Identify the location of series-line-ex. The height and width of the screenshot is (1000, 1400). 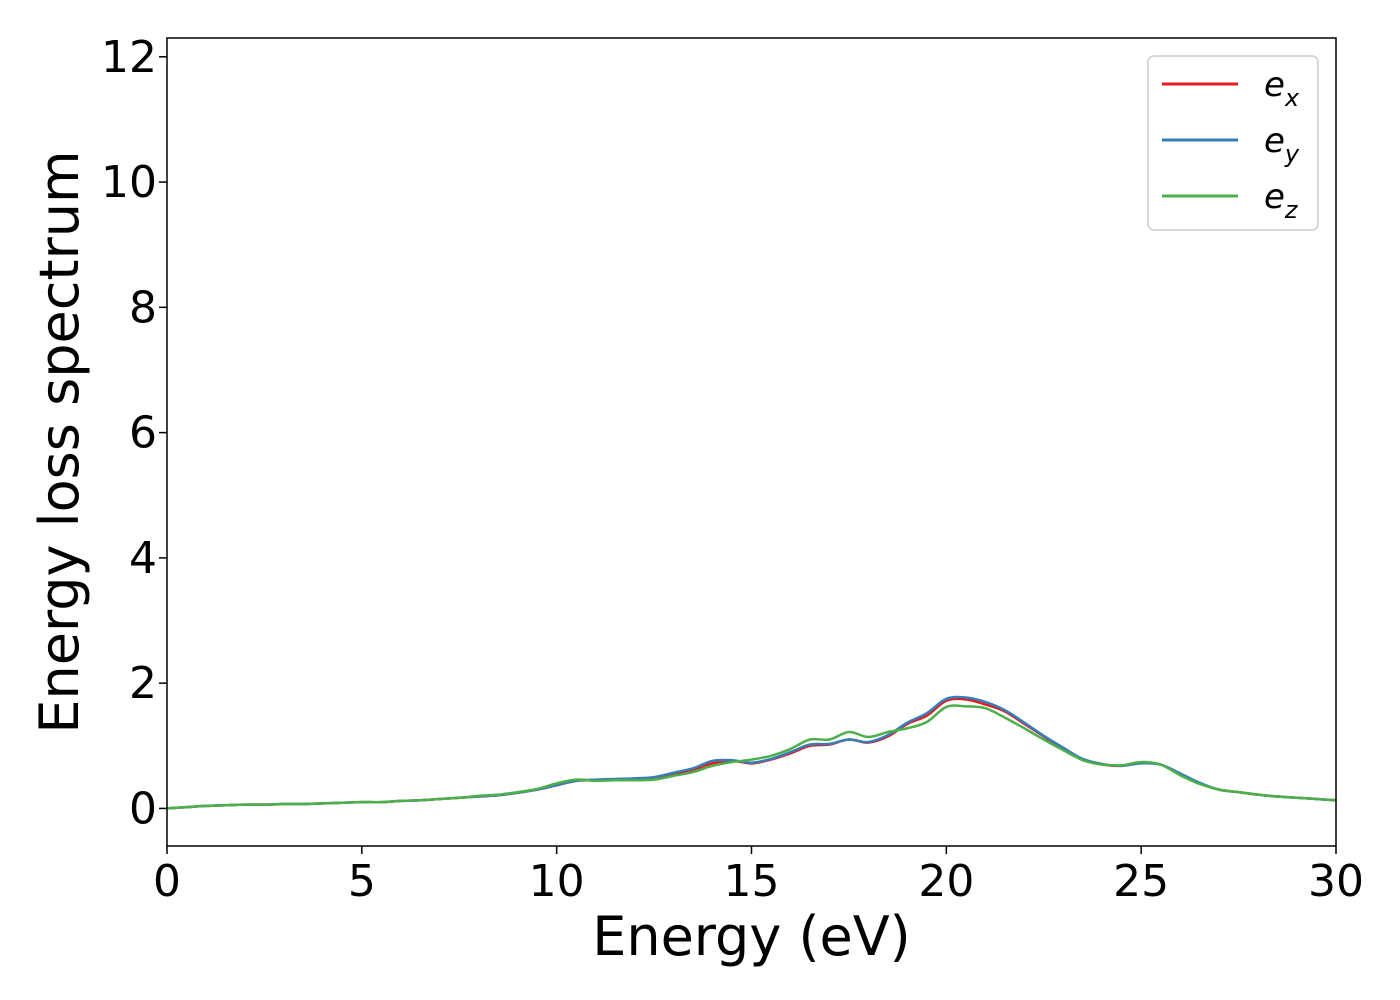
(751, 753).